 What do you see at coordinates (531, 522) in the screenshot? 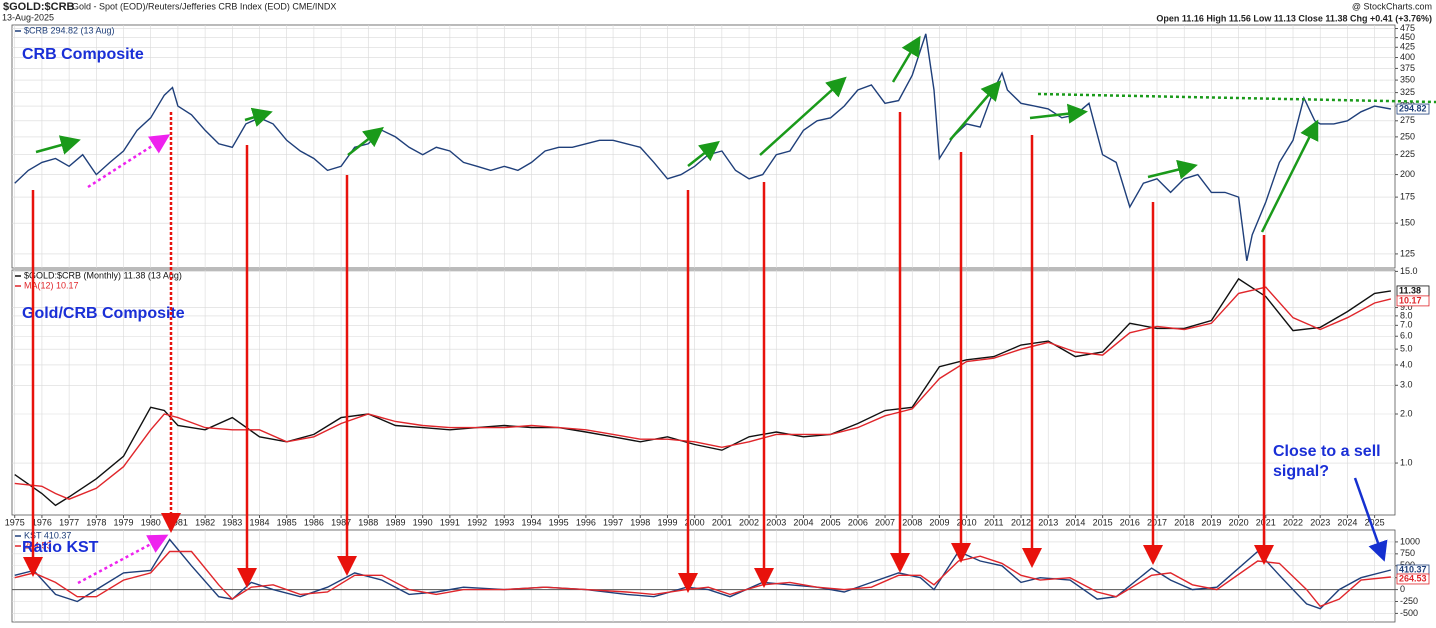
I see `x-tick-label: 1994` at bounding box center [531, 522].